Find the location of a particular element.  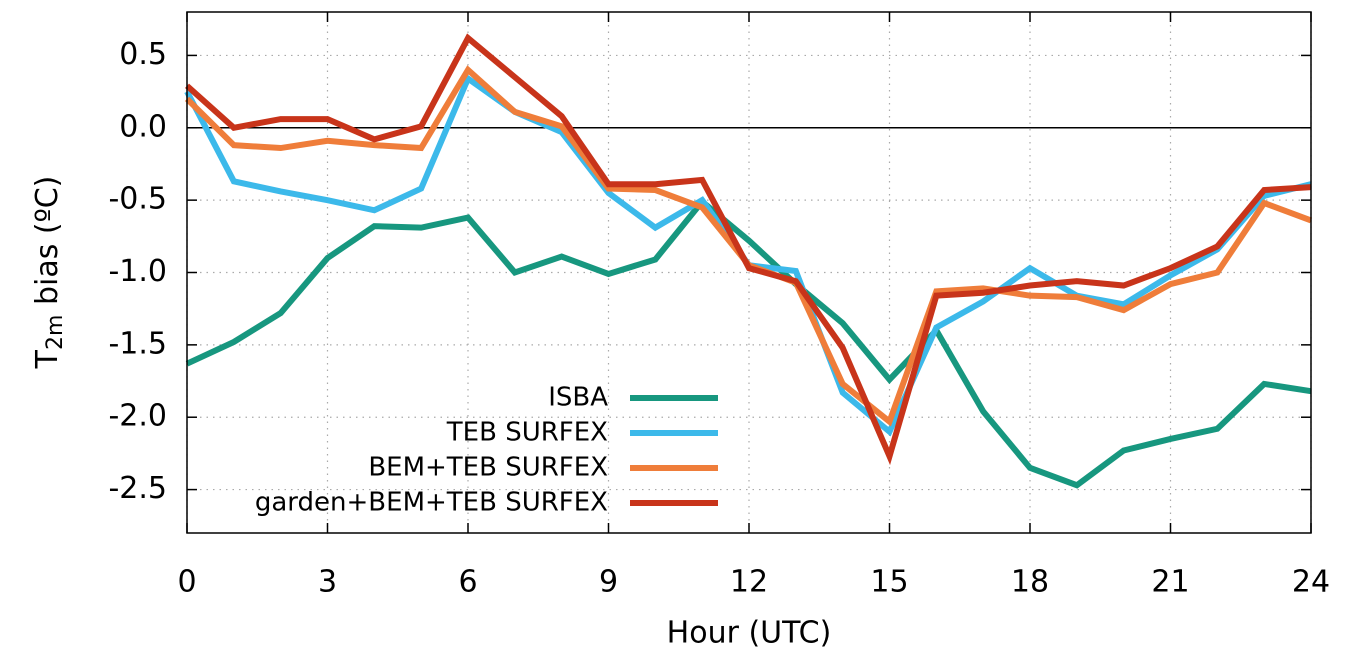

y-tick-label: -1.5 is located at coordinates (137, 343).